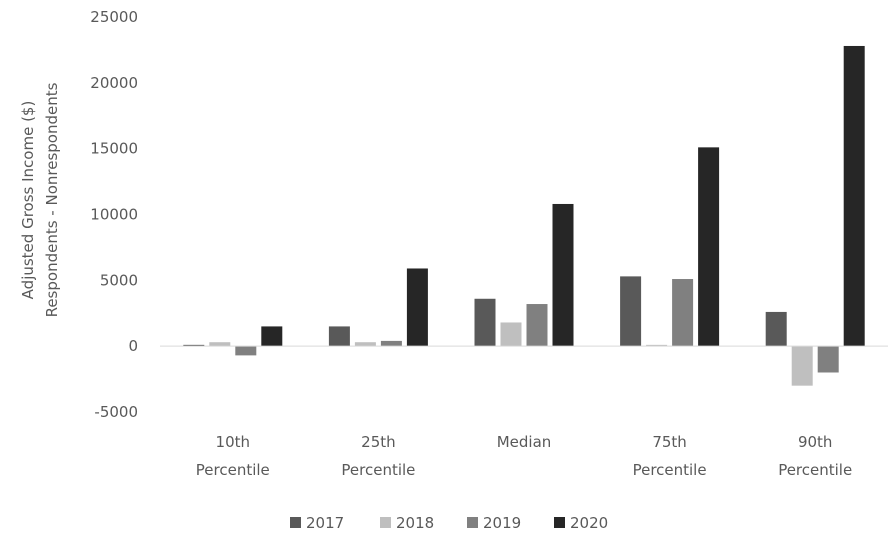 This screenshot has width=891, height=538. Describe the element at coordinates (114, 17) in the screenshot. I see `y-tick-label: 25000` at that location.